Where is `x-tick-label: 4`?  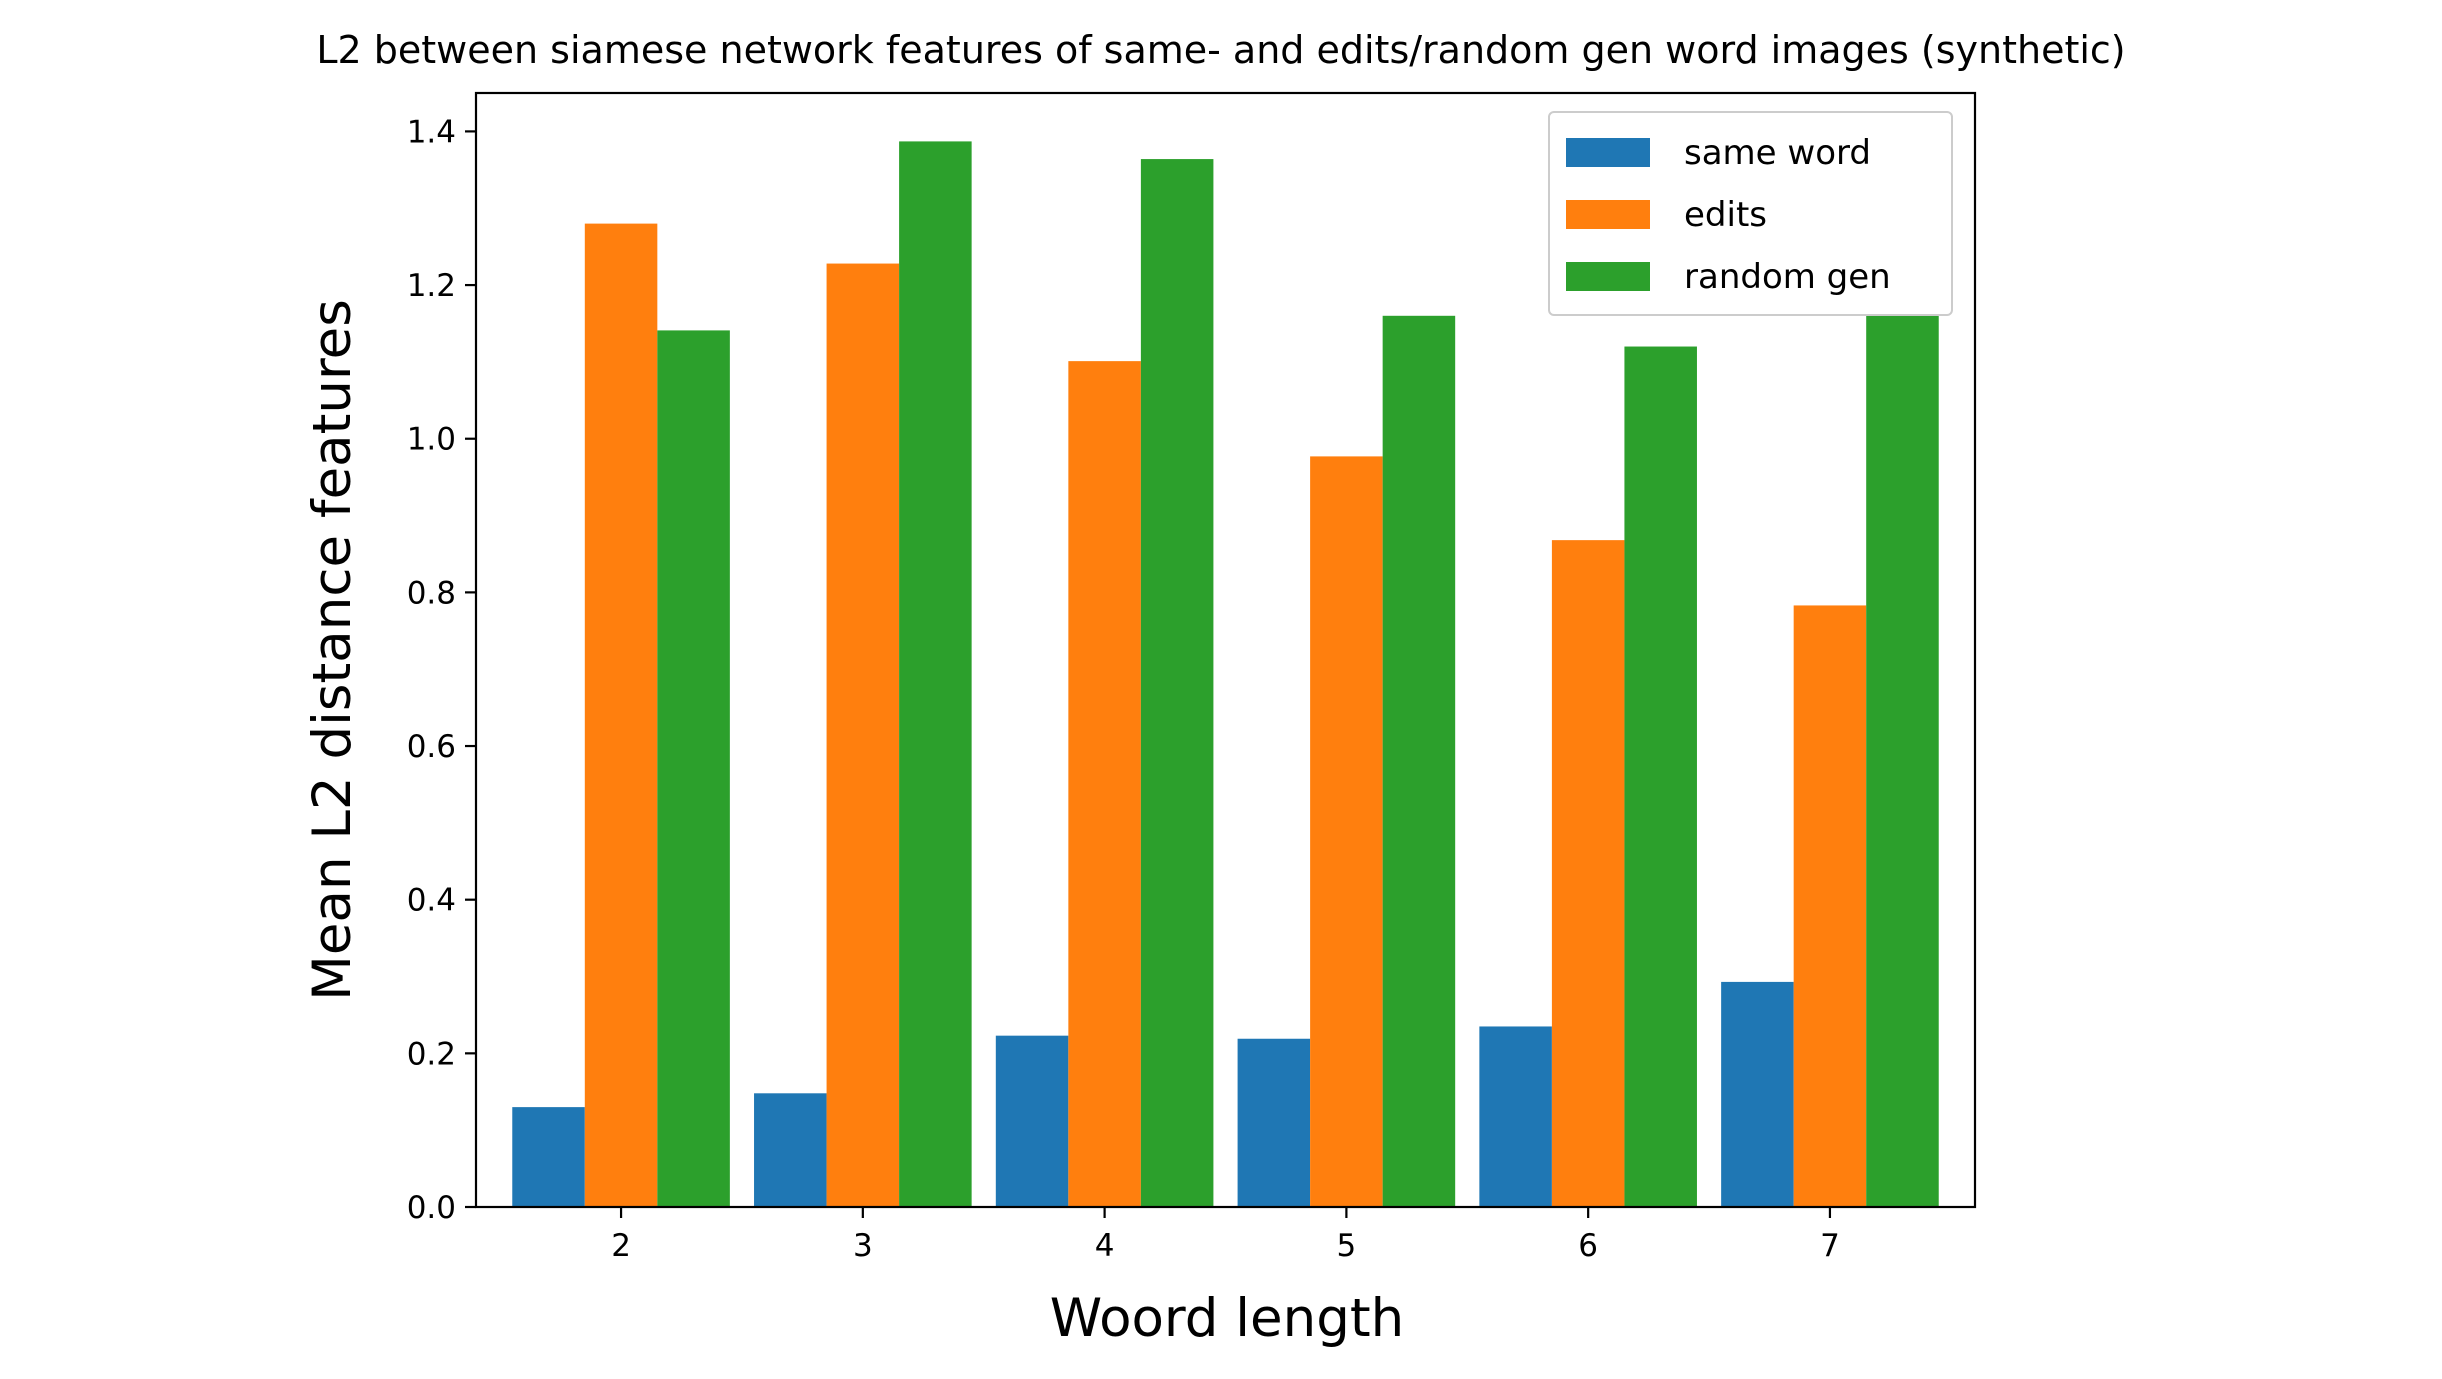
x-tick-label: 4 is located at coordinates (1105, 1246).